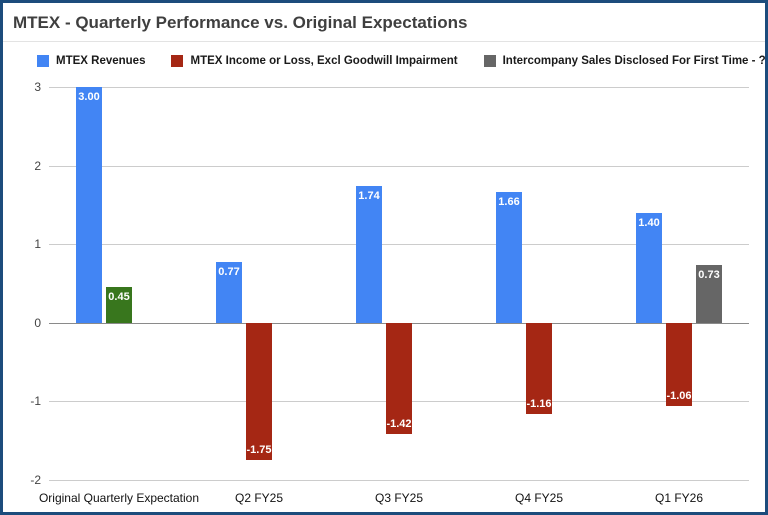 This screenshot has width=768, height=515. I want to click on x-axis-category-label: Q2 FY25, so click(259, 498).